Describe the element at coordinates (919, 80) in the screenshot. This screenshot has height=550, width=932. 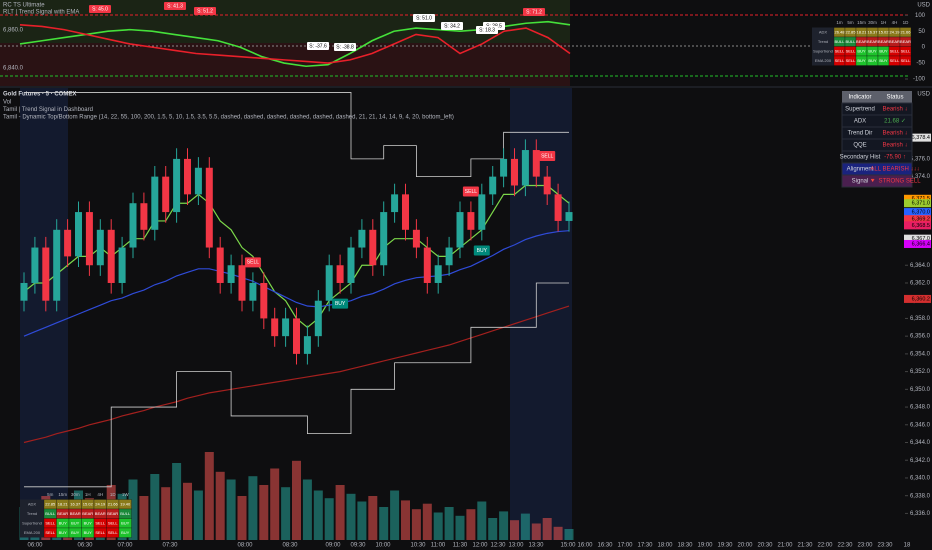
I see `y-tick-label: -100` at that location.